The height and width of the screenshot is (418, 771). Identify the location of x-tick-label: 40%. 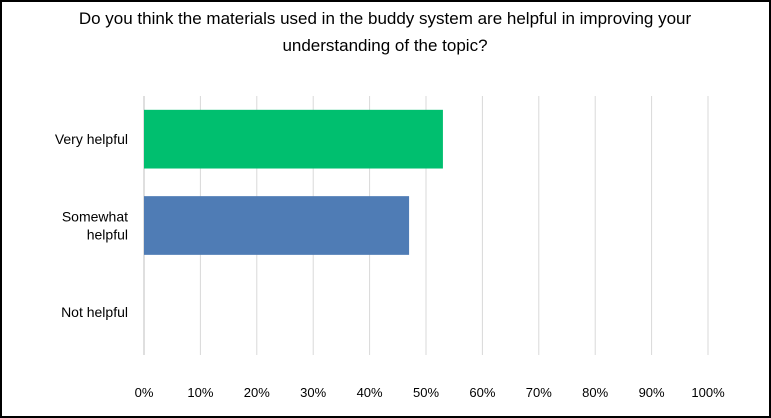
(370, 392).